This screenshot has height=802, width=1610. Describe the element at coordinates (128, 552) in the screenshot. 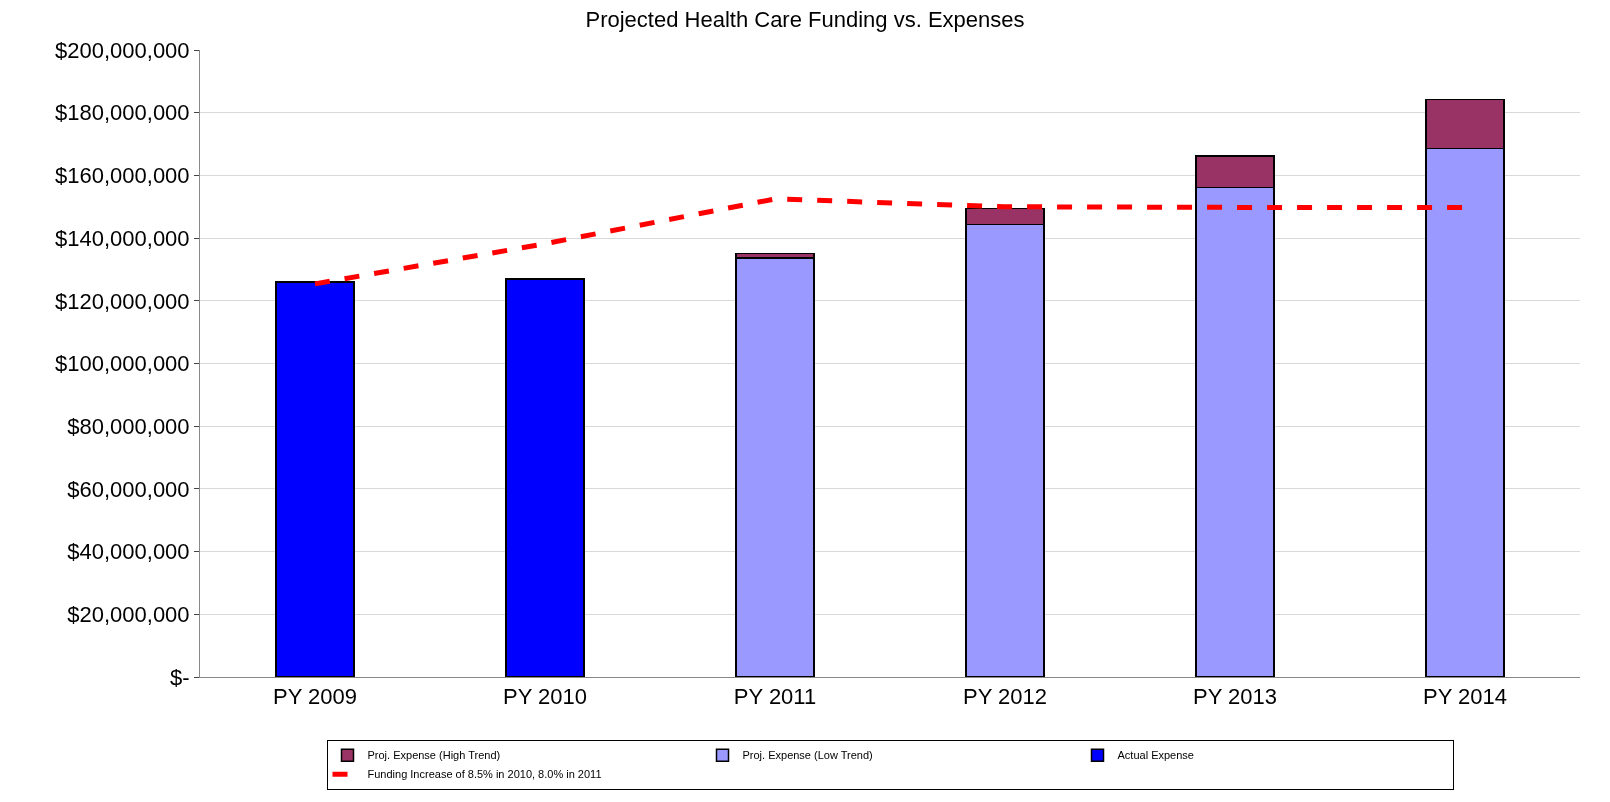

I see `y-tick-label: $40,000,000` at that location.